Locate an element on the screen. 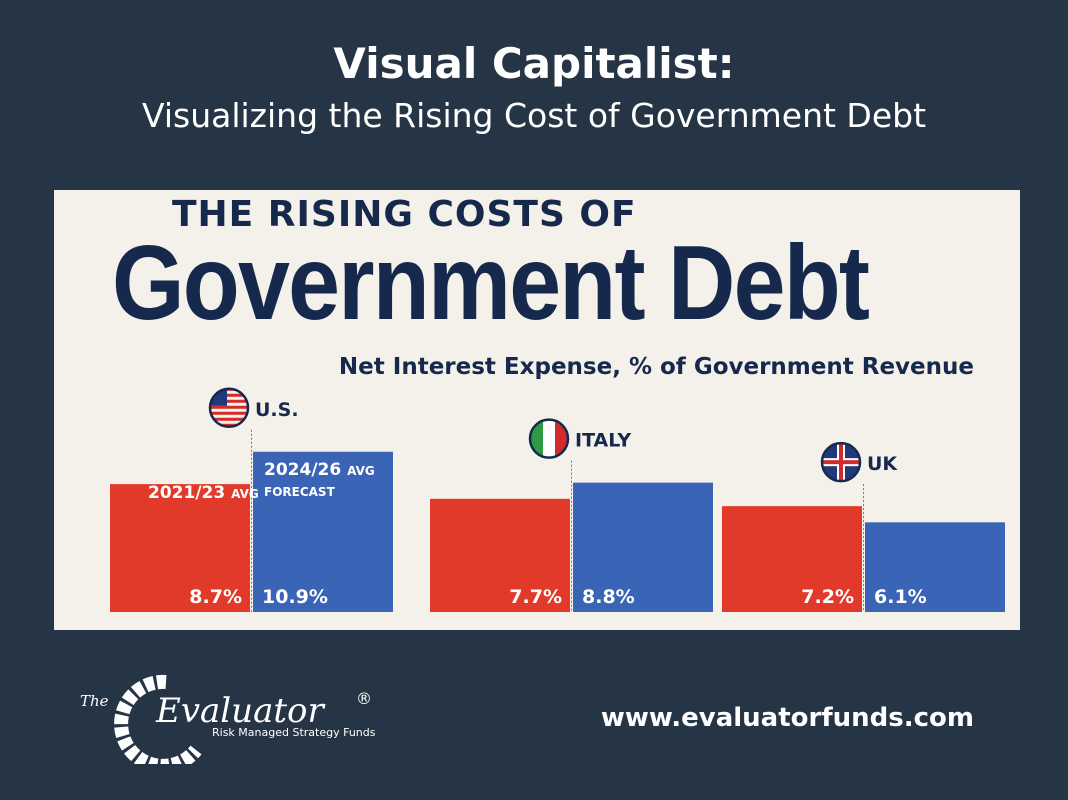 The height and width of the screenshot is (800, 1068). value-label-1-series-2: 10.9% is located at coordinates (295, 597).